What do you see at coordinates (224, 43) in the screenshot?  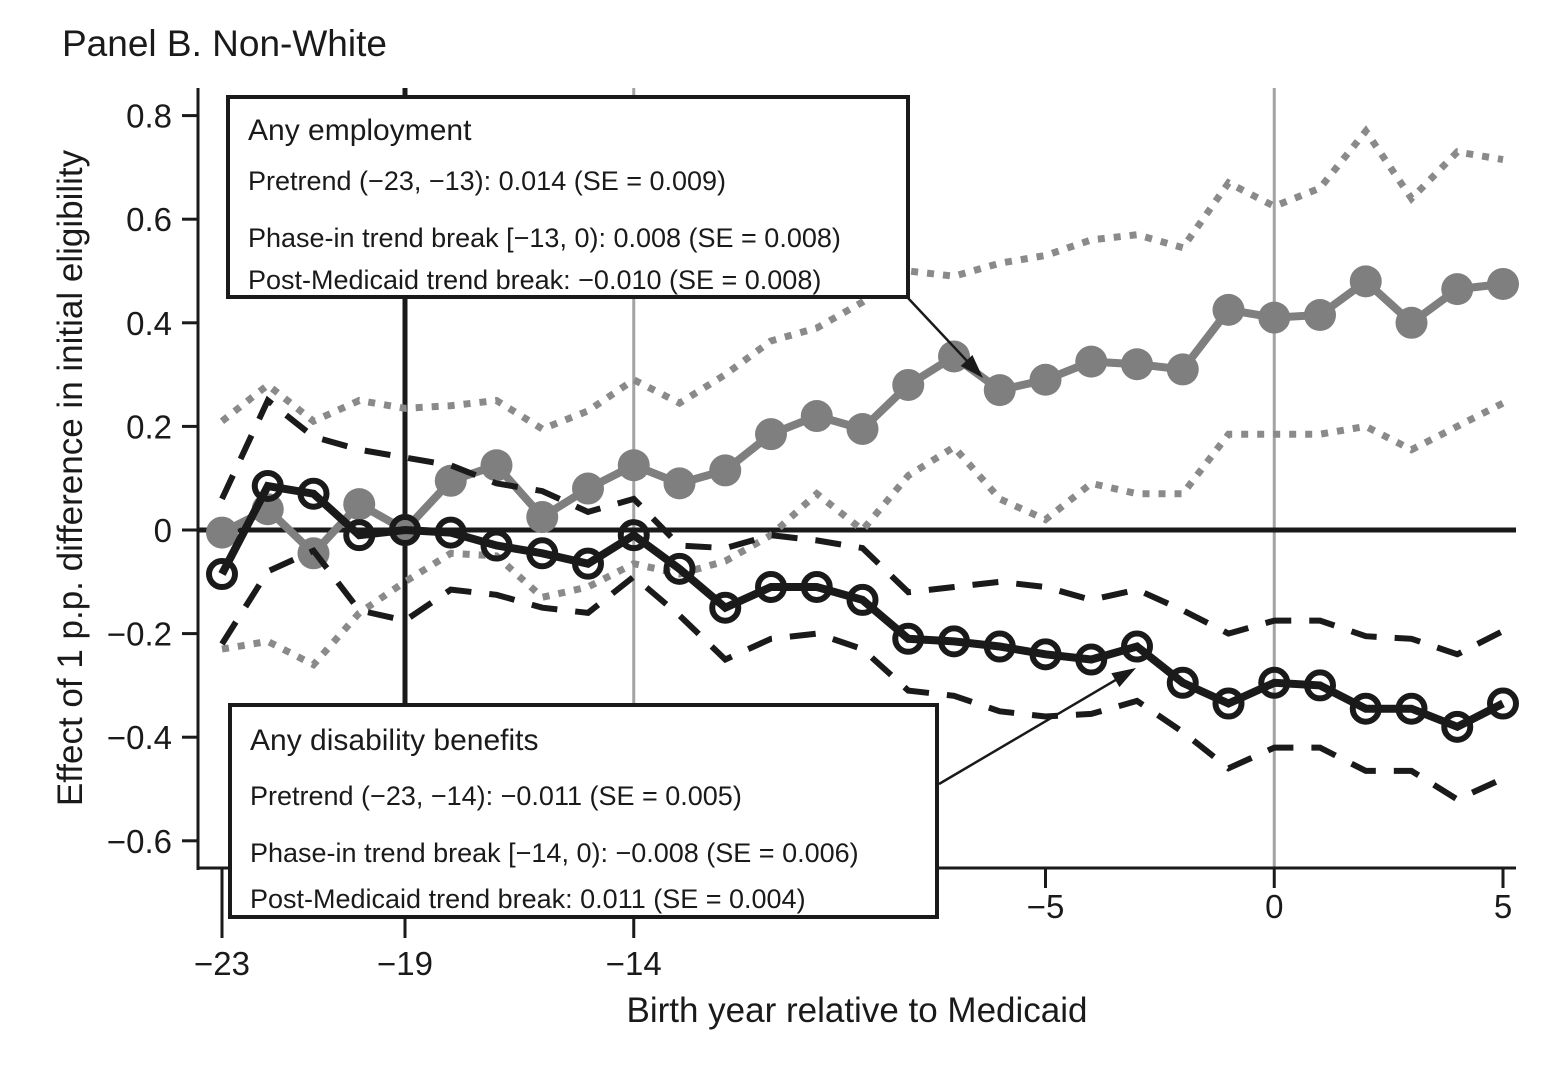 I see `panel-title: Panel B. Non-White` at bounding box center [224, 43].